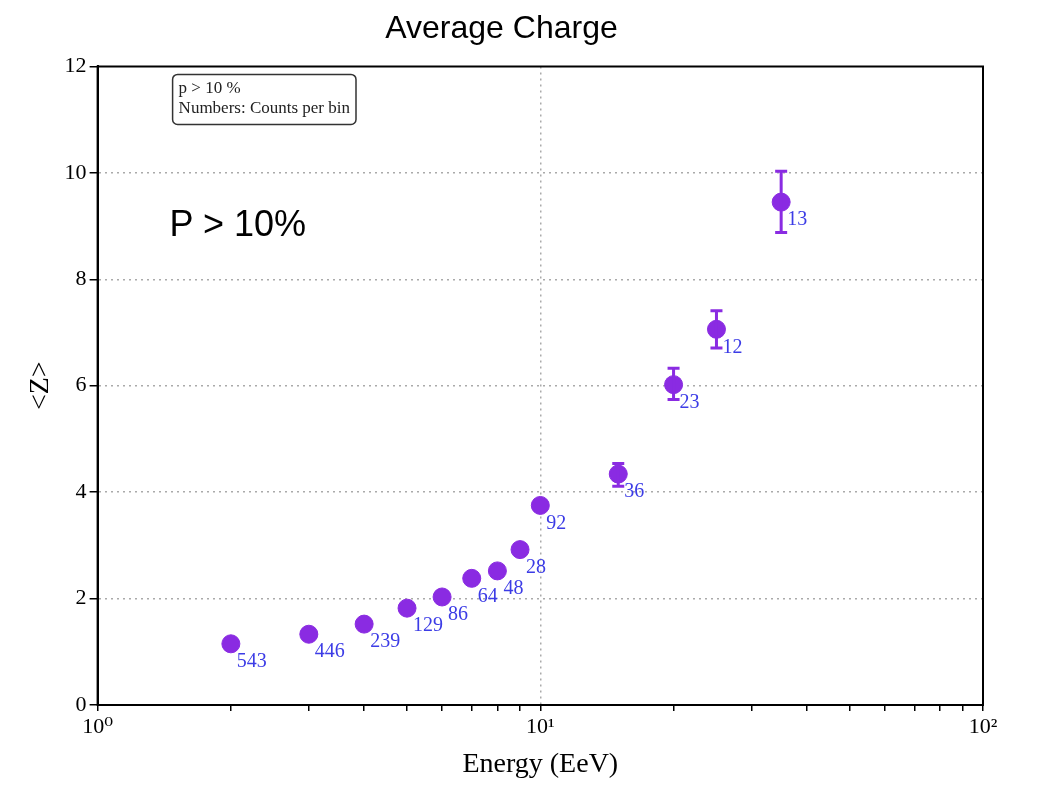  Describe the element at coordinates (329, 650) in the screenshot. I see `annotation: 446` at that location.